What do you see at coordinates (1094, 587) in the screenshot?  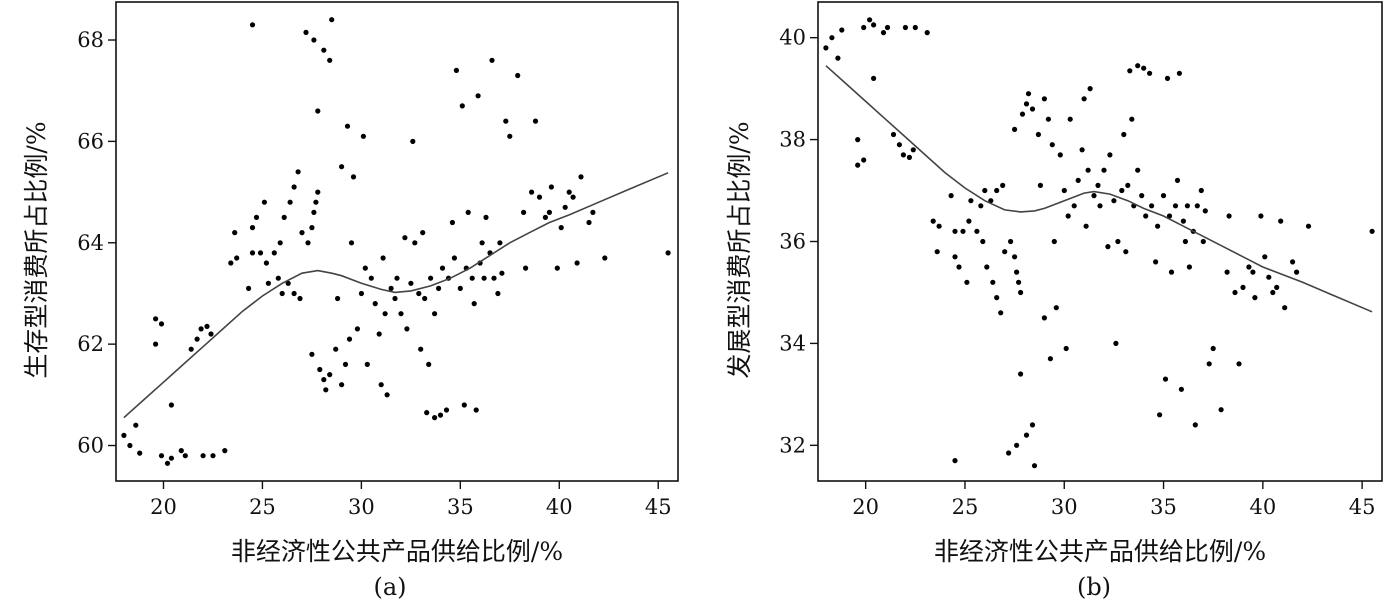 I see `panel-label-b: (b)` at bounding box center [1094, 587].